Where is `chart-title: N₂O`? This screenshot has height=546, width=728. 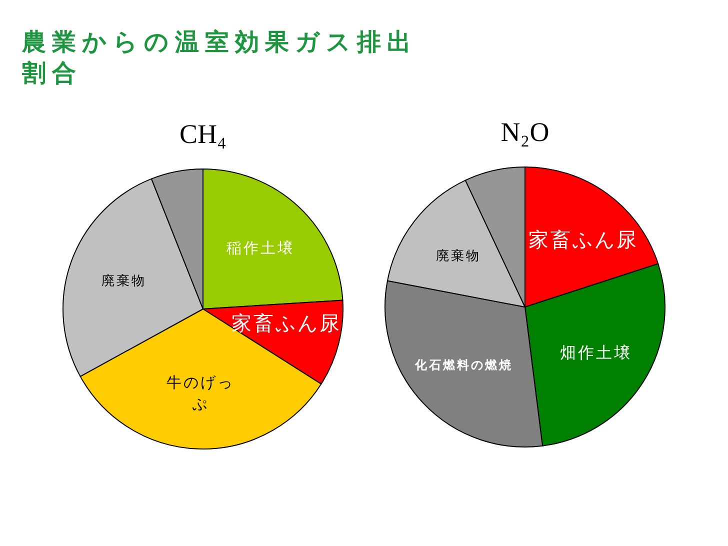
chart-title: N₂O is located at coordinates (525, 132).